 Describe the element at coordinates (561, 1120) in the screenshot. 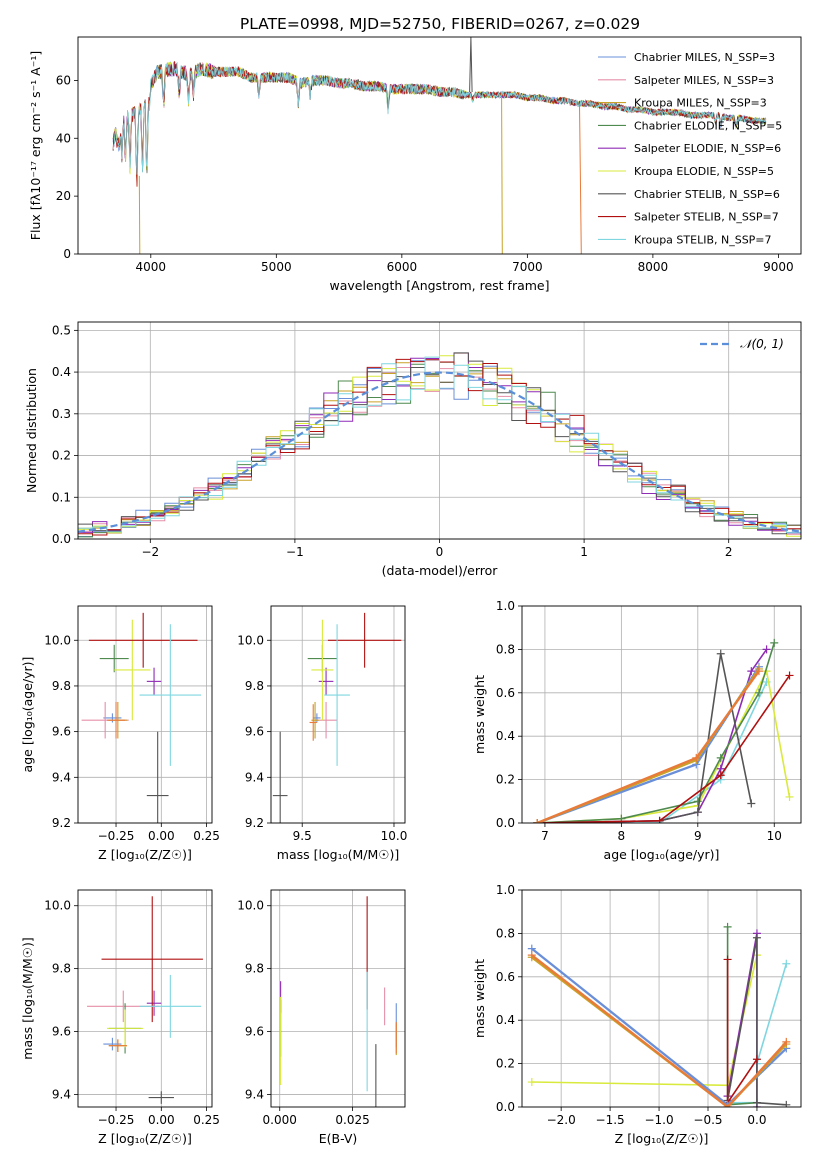

I see `x-tick-label: −2.0` at that location.